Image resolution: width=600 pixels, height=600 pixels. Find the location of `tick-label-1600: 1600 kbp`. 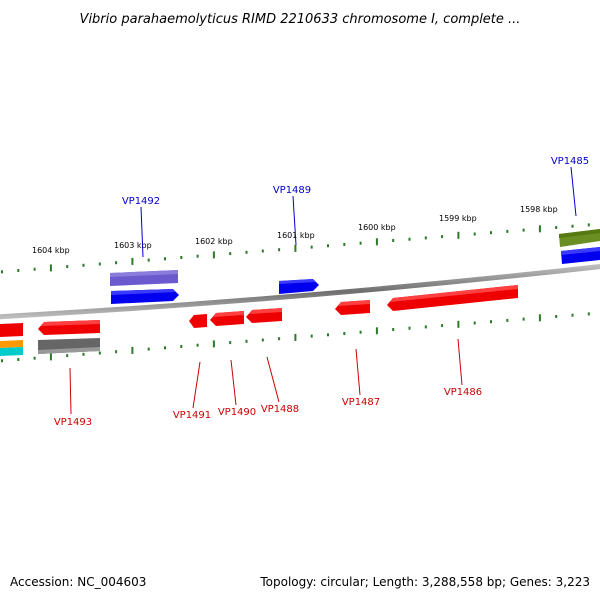

tick-label-1600: 1600 kbp is located at coordinates (377, 227).